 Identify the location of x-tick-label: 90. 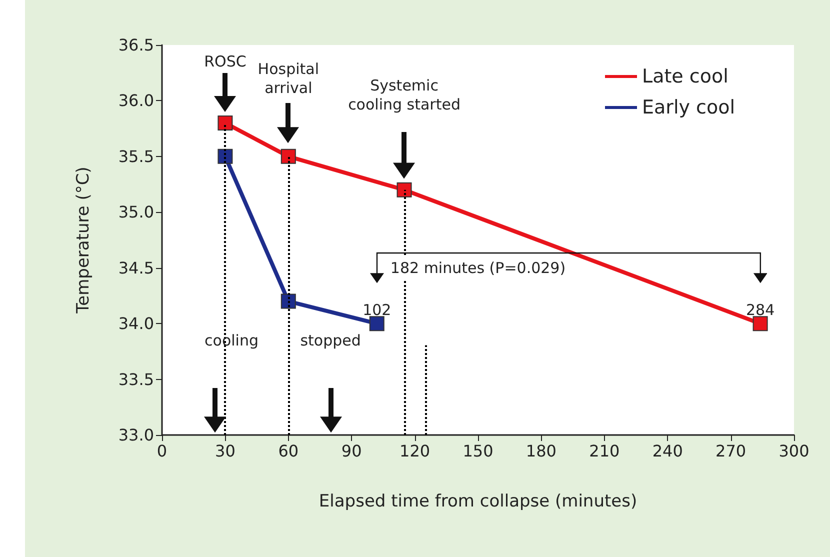
(351, 451).